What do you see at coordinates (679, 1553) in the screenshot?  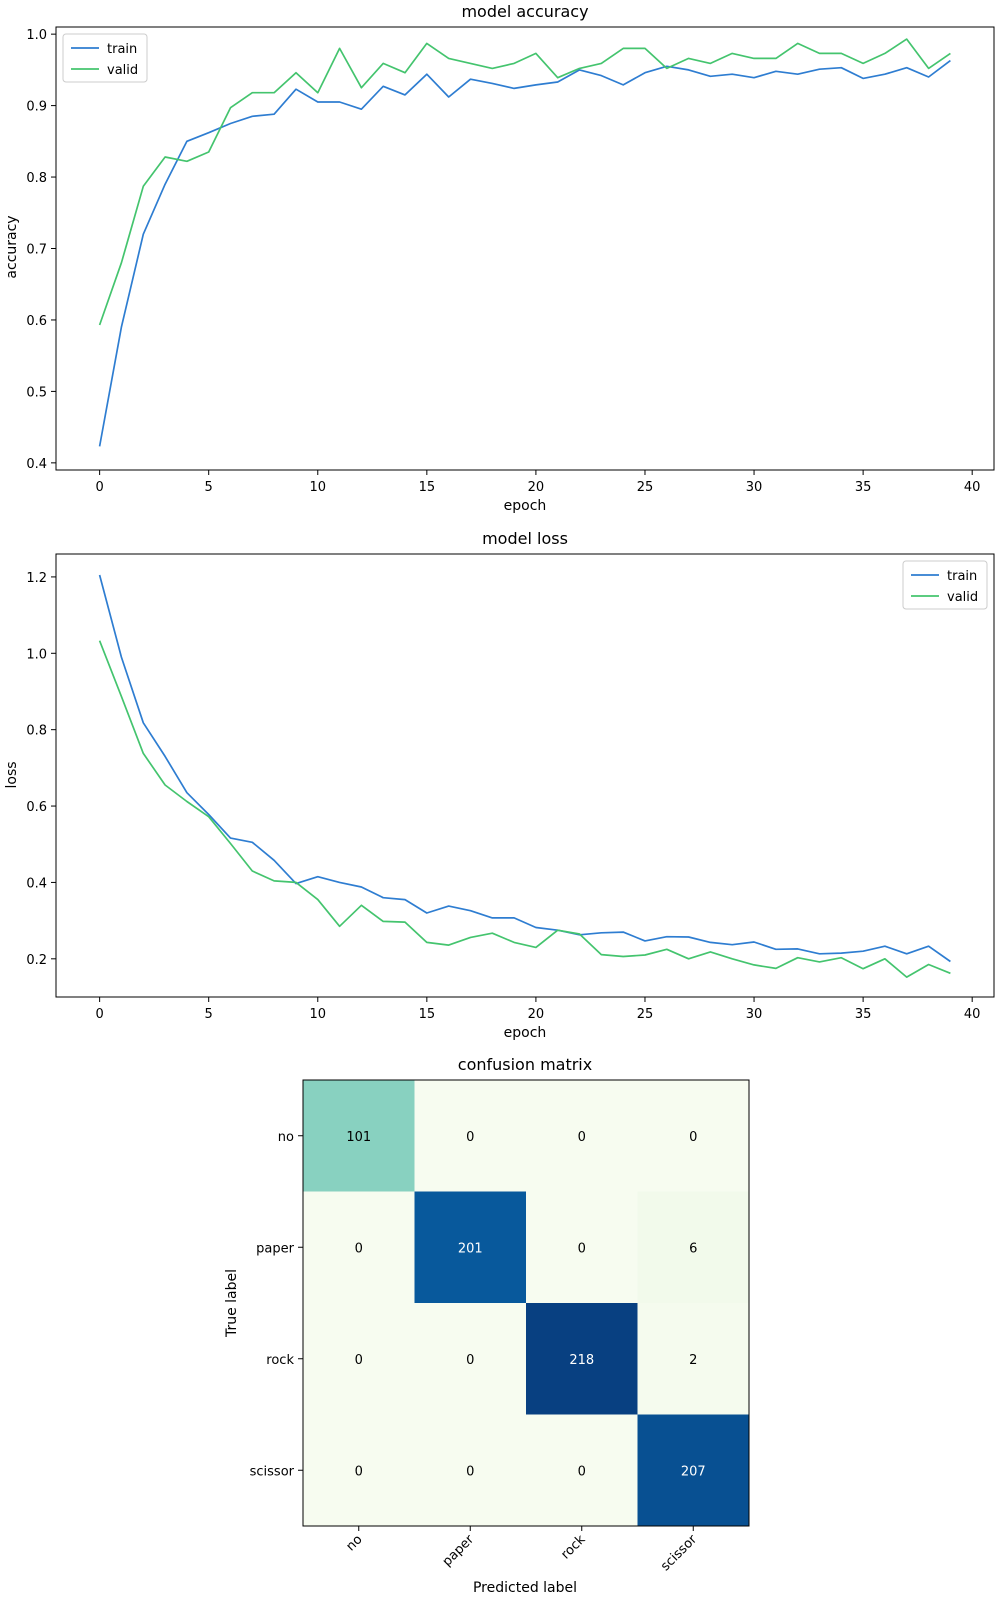 I see `confusion-matrix-xtick-label: scissor` at bounding box center [679, 1553].